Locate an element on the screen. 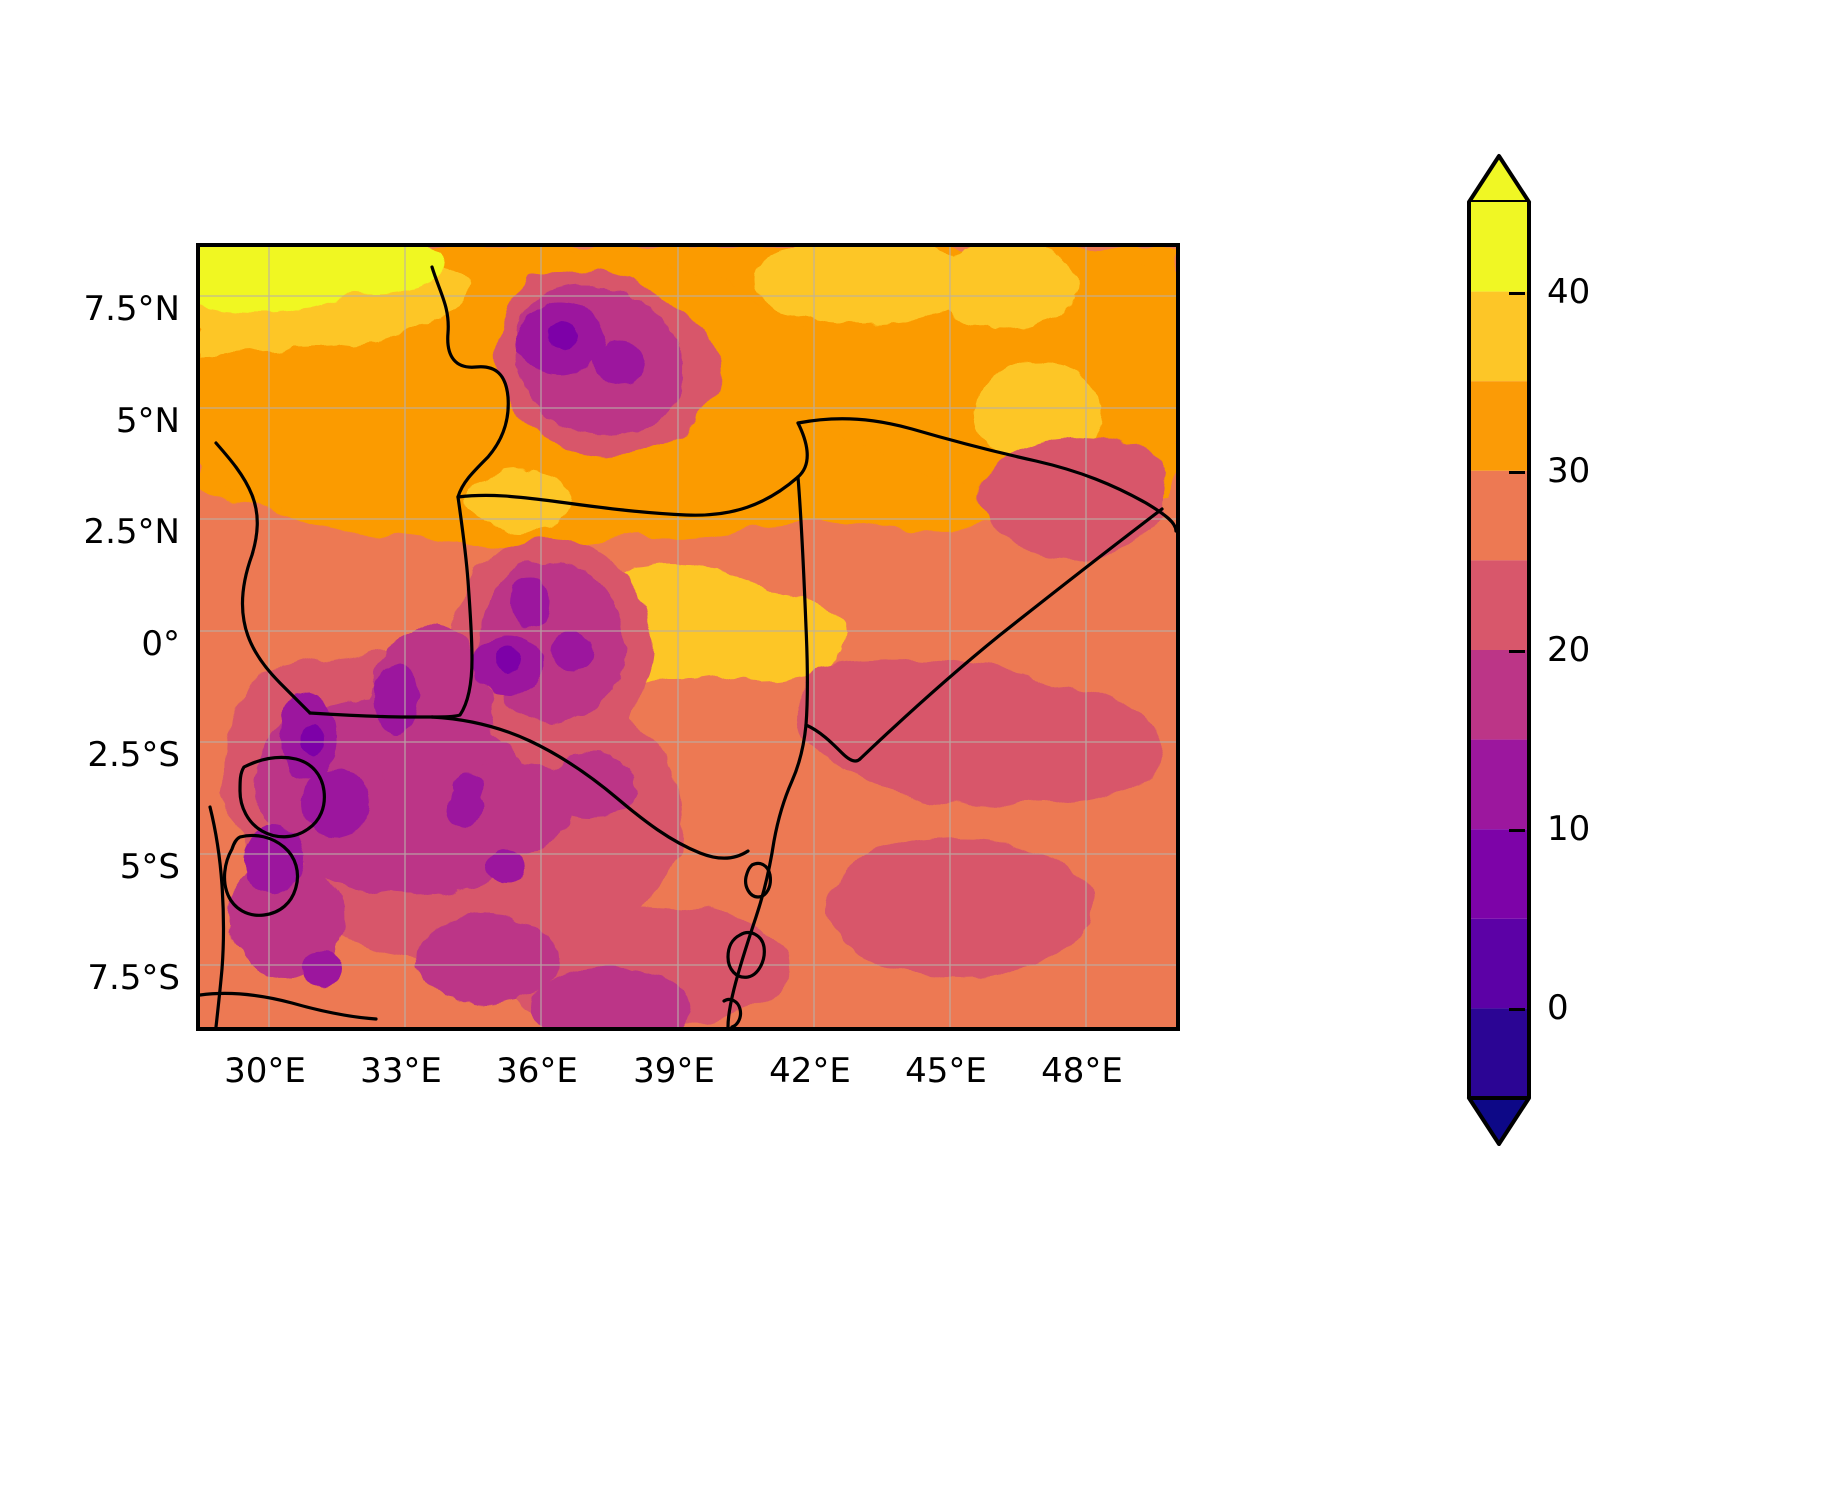  y-tick-2.5N is located at coordinates (198, 520).